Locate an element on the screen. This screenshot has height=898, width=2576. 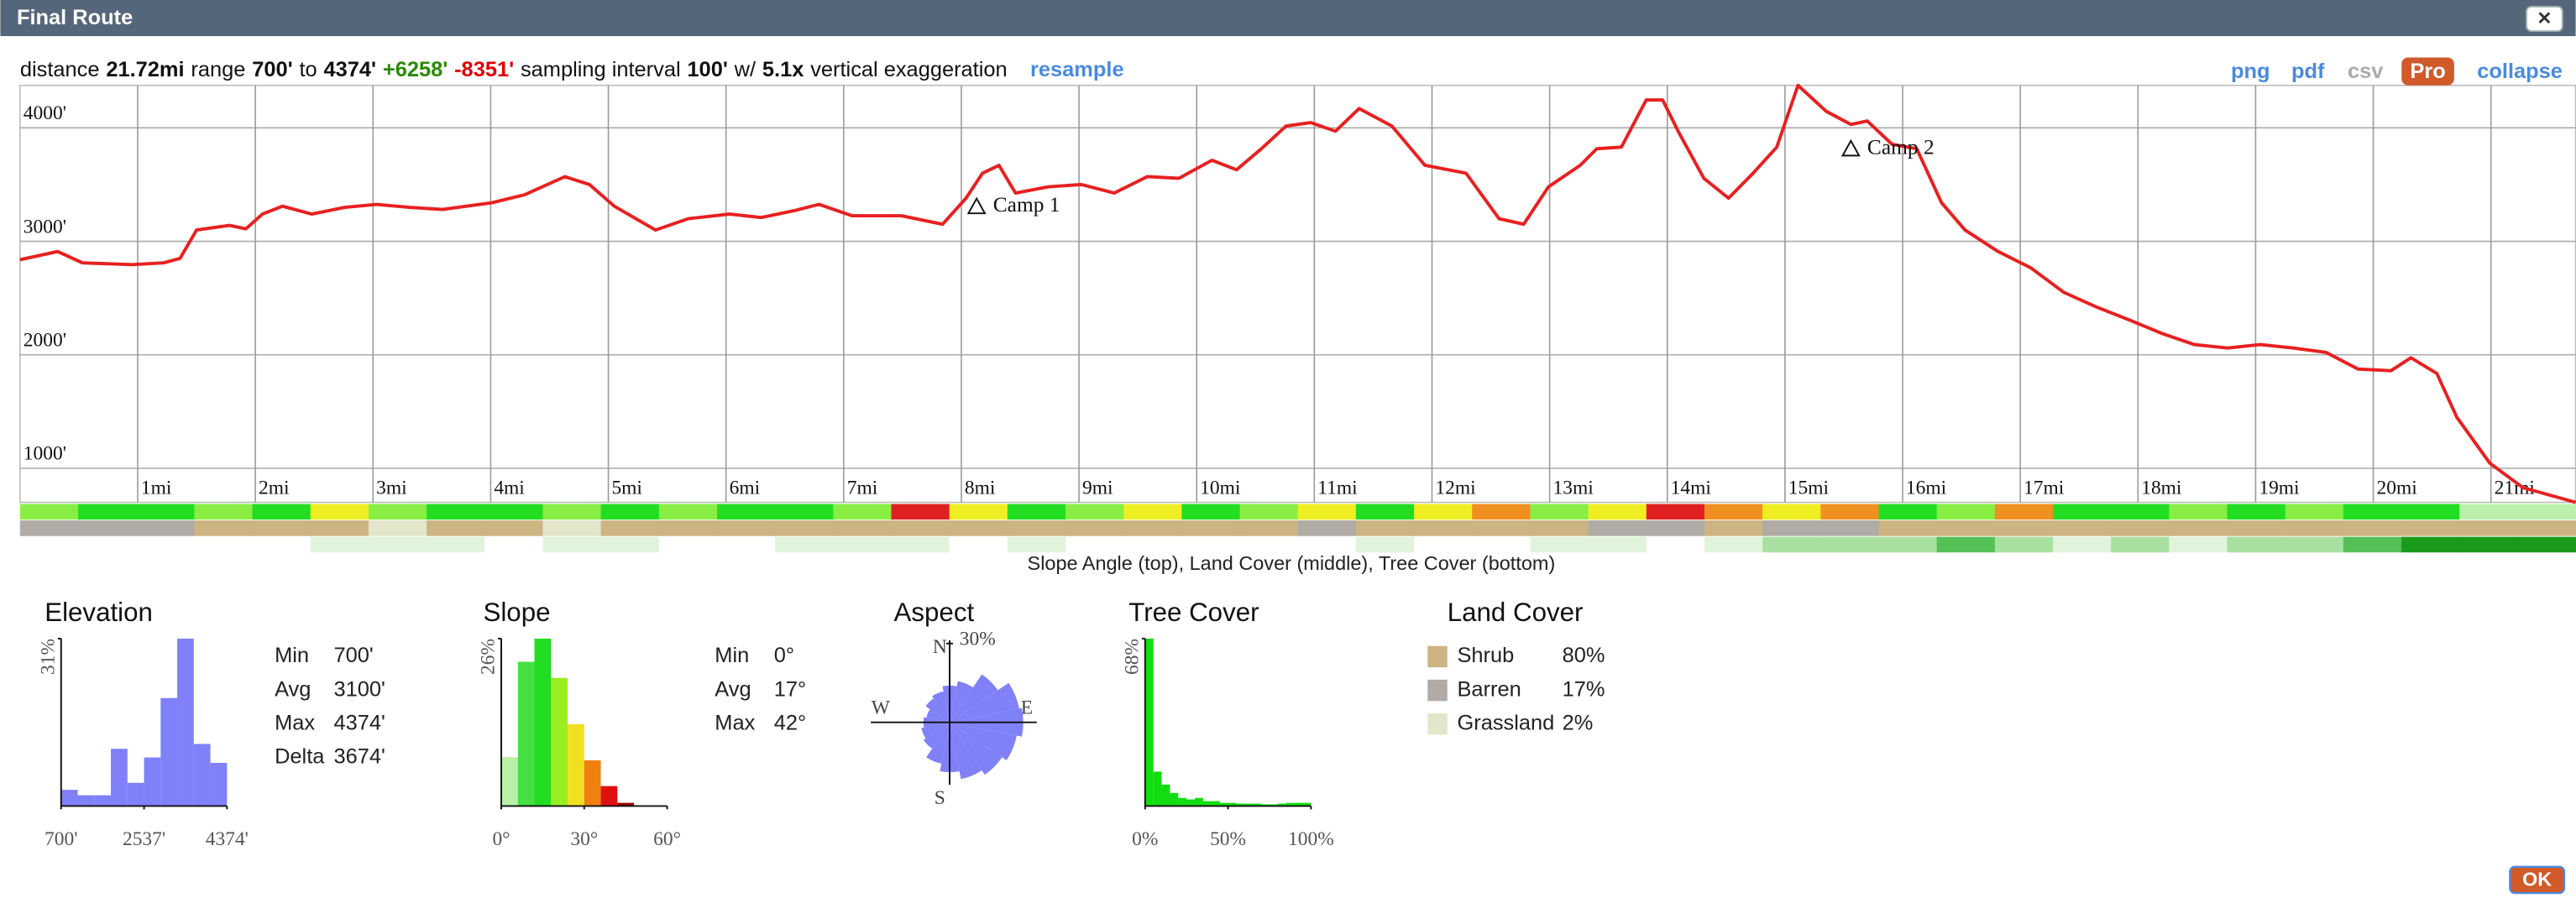
ok-button is located at coordinates (2538, 880).